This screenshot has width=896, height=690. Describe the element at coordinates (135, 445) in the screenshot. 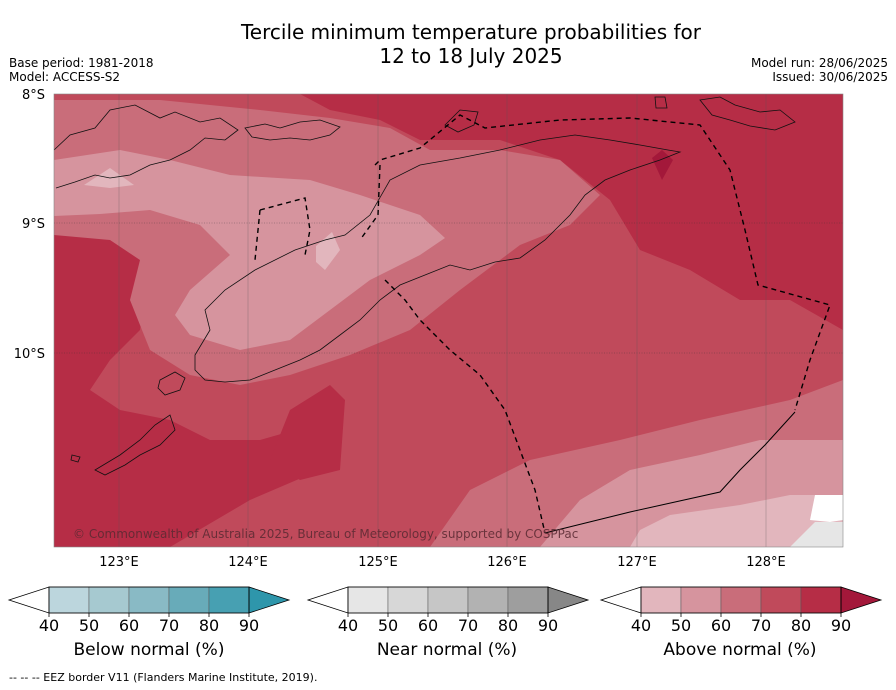

I see `rote-coastline` at that location.